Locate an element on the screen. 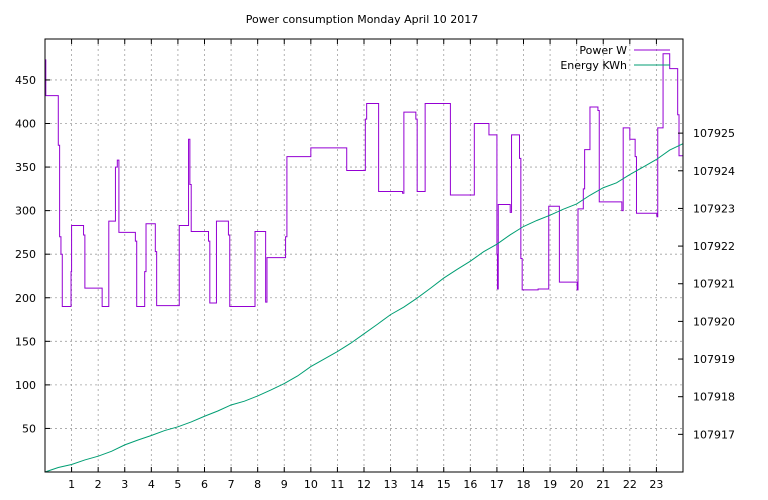  x-tick-label: 16 is located at coordinates (470, 484).